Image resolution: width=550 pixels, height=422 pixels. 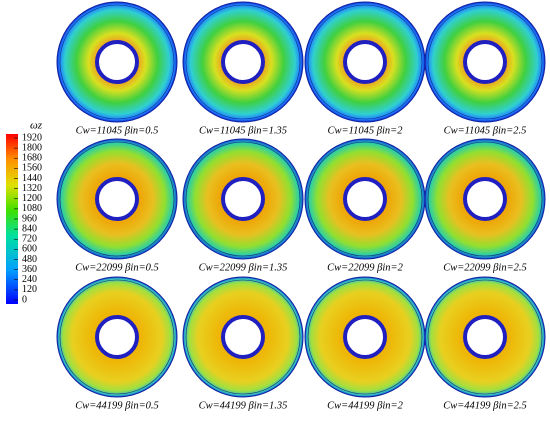 I want to click on colorbar-label: 1560, so click(x=32, y=168).